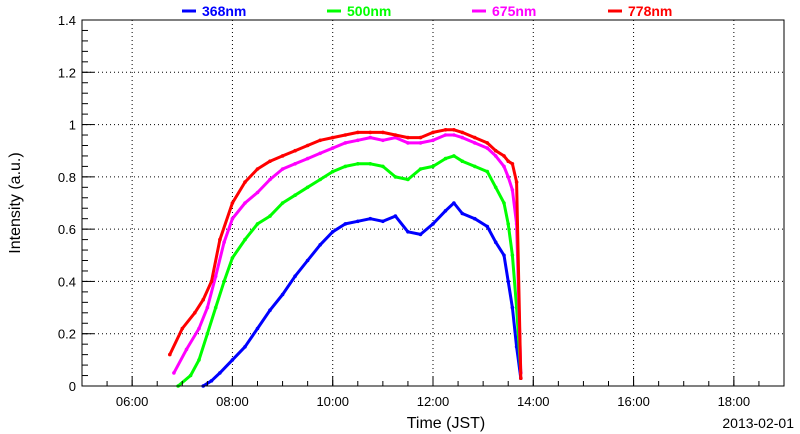 The width and height of the screenshot is (800, 434). Describe the element at coordinates (232, 401) in the screenshot. I see `x-tick-label: 08:00` at that location.